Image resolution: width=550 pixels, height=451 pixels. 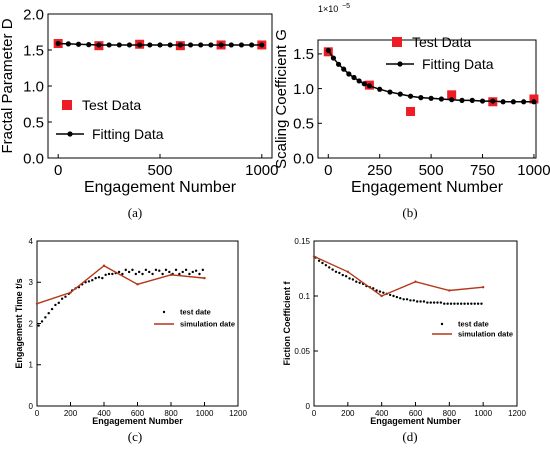 What do you see at coordinates (19, 323) in the screenshot?
I see `y-axis-label: Engagement Time t/s` at bounding box center [19, 323].